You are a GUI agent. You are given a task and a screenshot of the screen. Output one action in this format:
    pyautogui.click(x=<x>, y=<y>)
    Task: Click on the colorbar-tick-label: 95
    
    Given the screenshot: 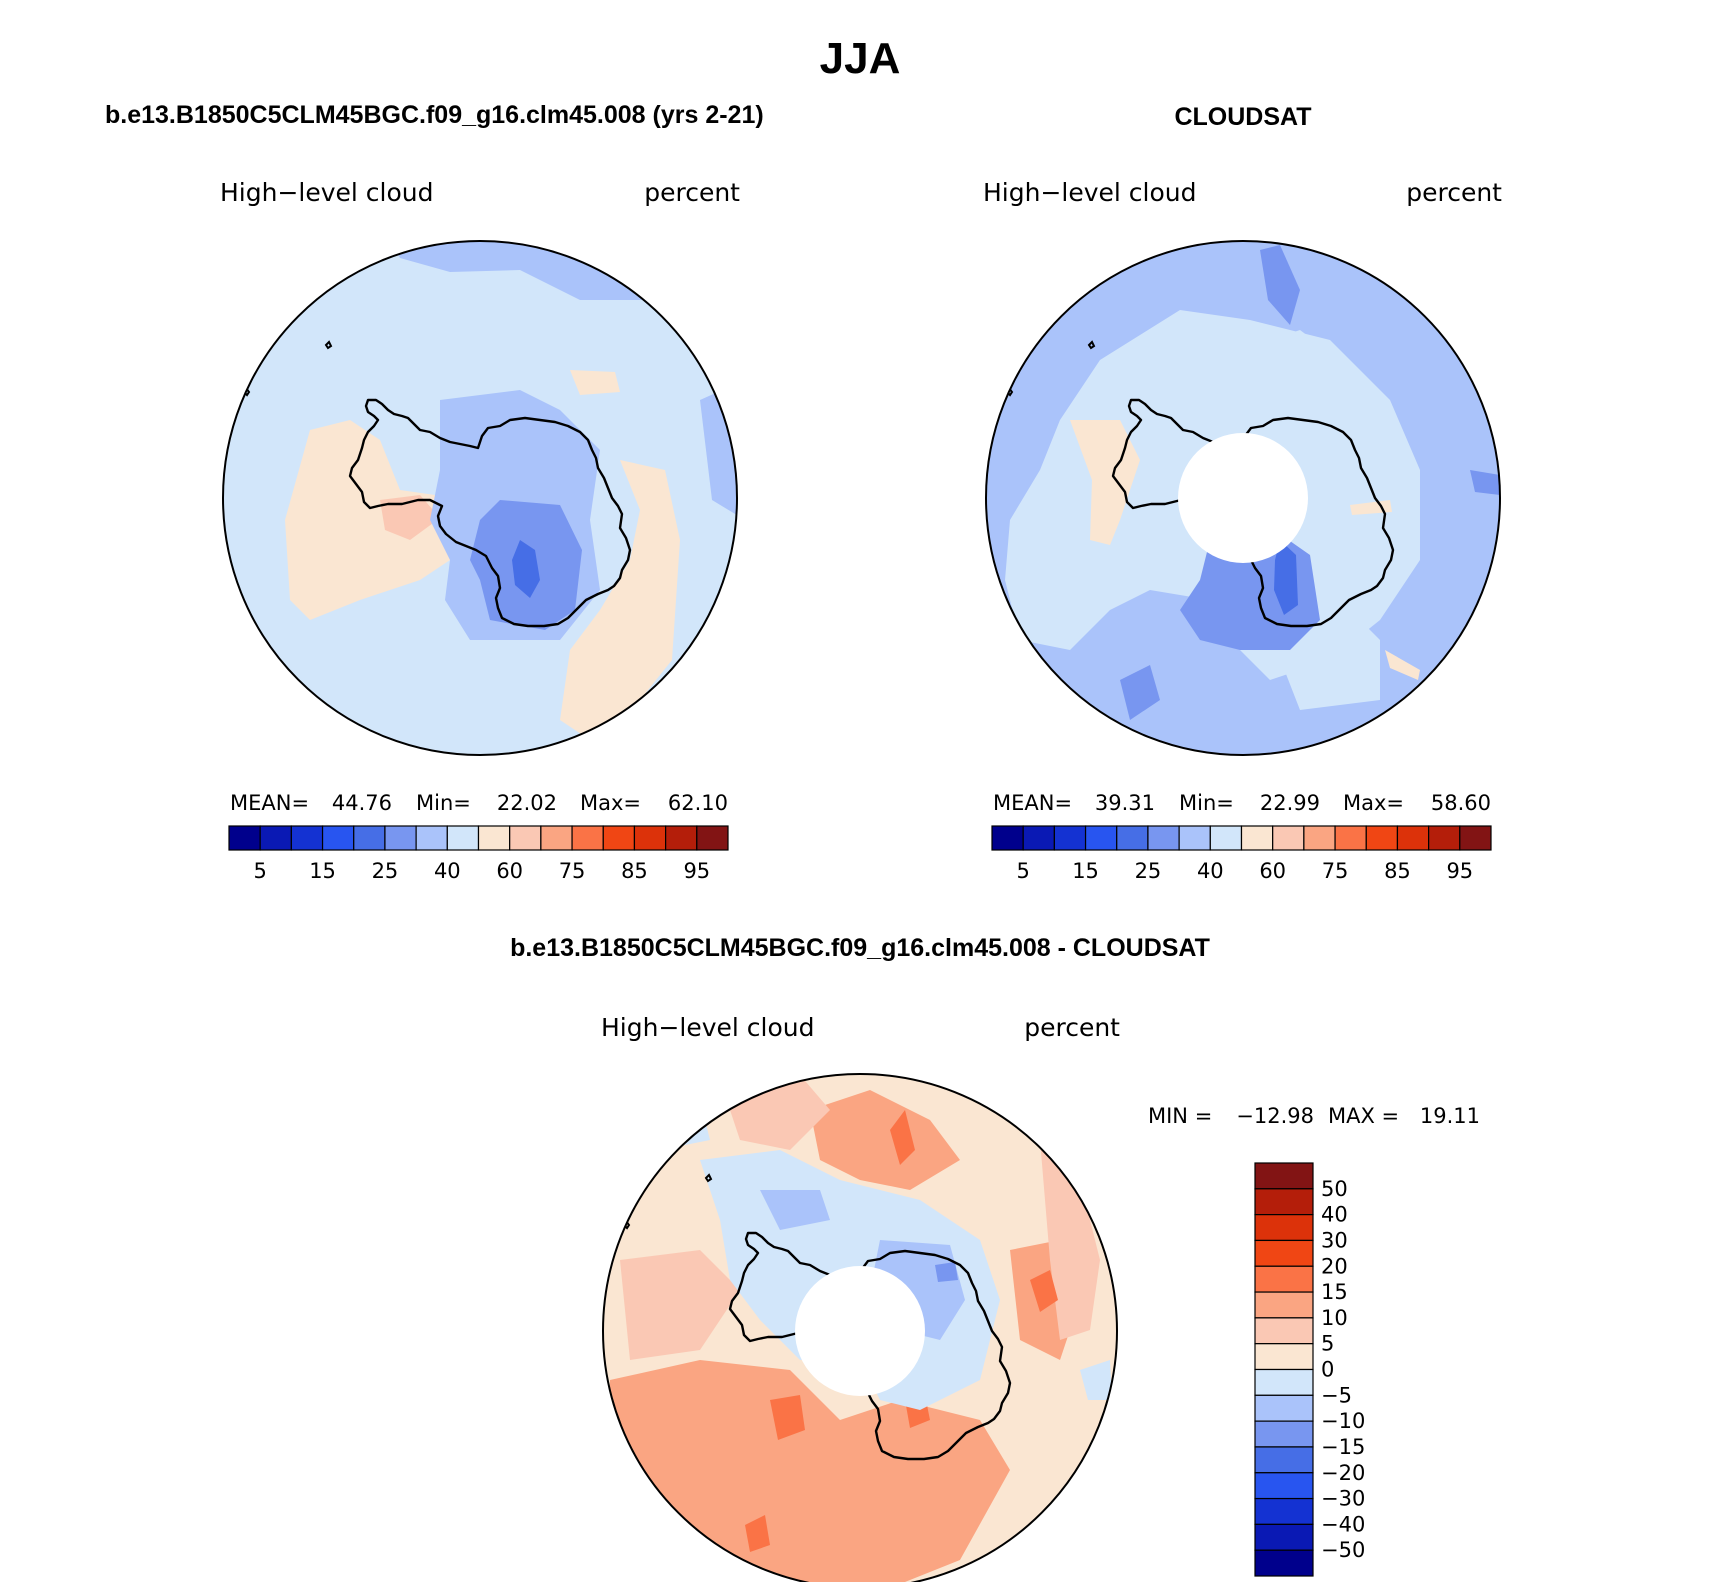 What is the action you would take?
    pyautogui.click(x=1459, y=871)
    